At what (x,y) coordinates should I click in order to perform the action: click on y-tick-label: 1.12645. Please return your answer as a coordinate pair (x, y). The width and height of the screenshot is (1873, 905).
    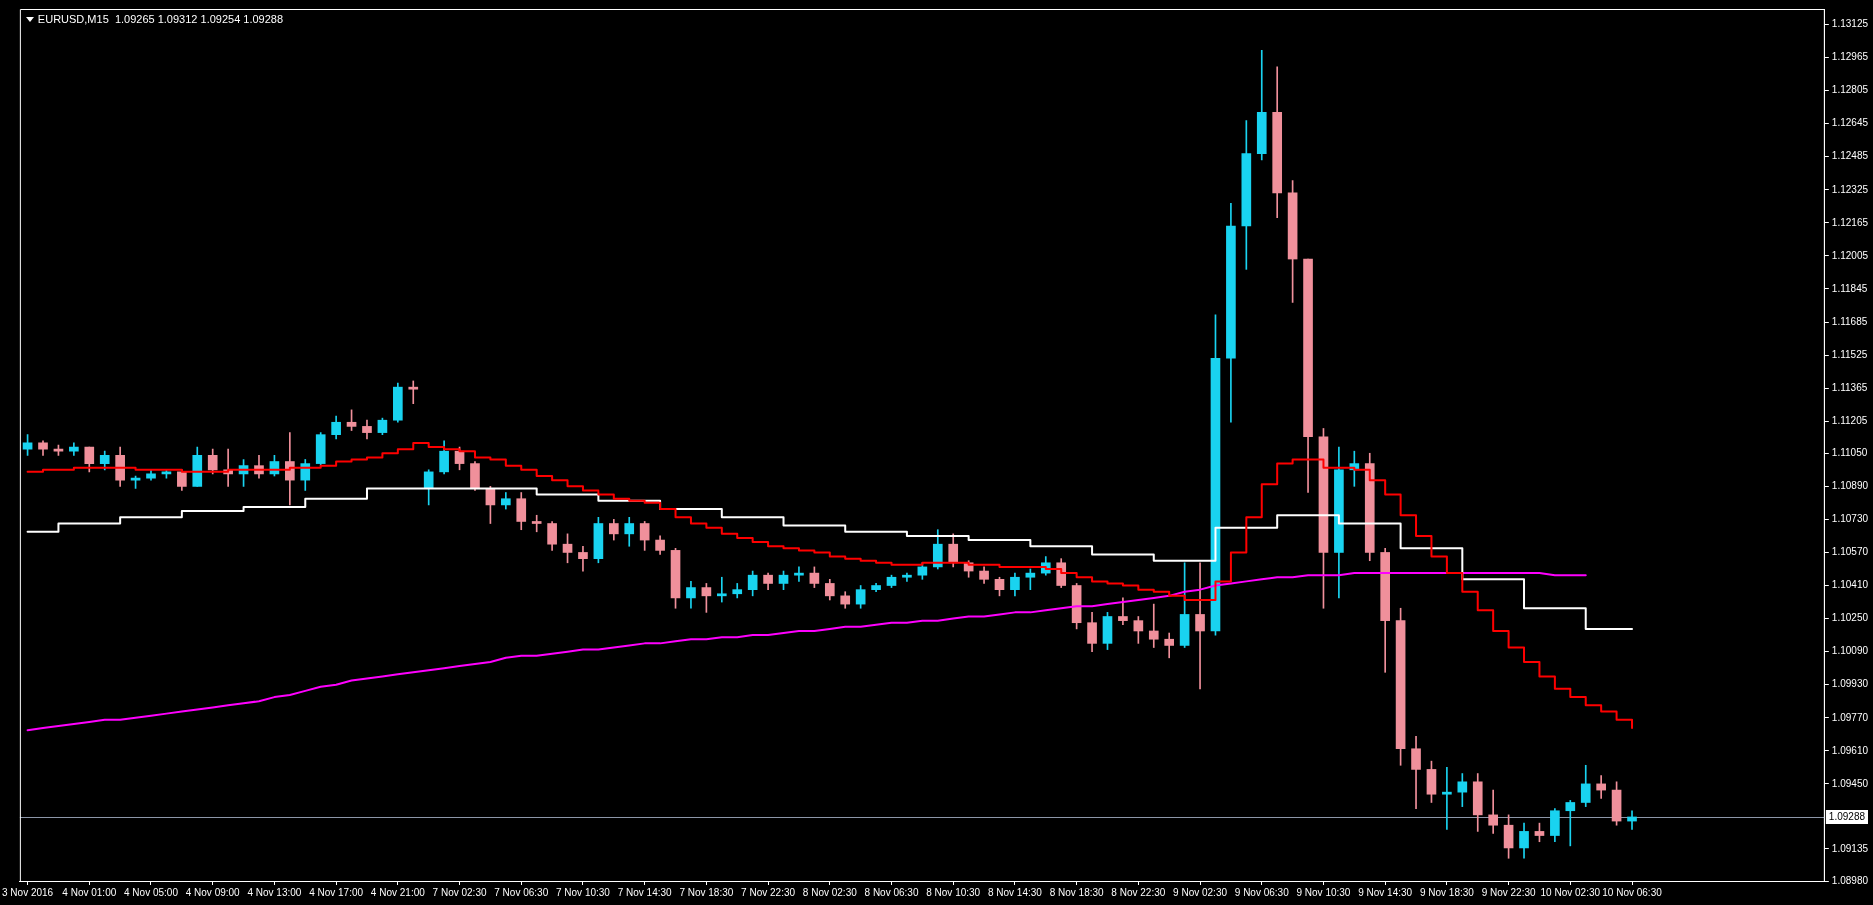
    Looking at the image, I should click on (1850, 123).